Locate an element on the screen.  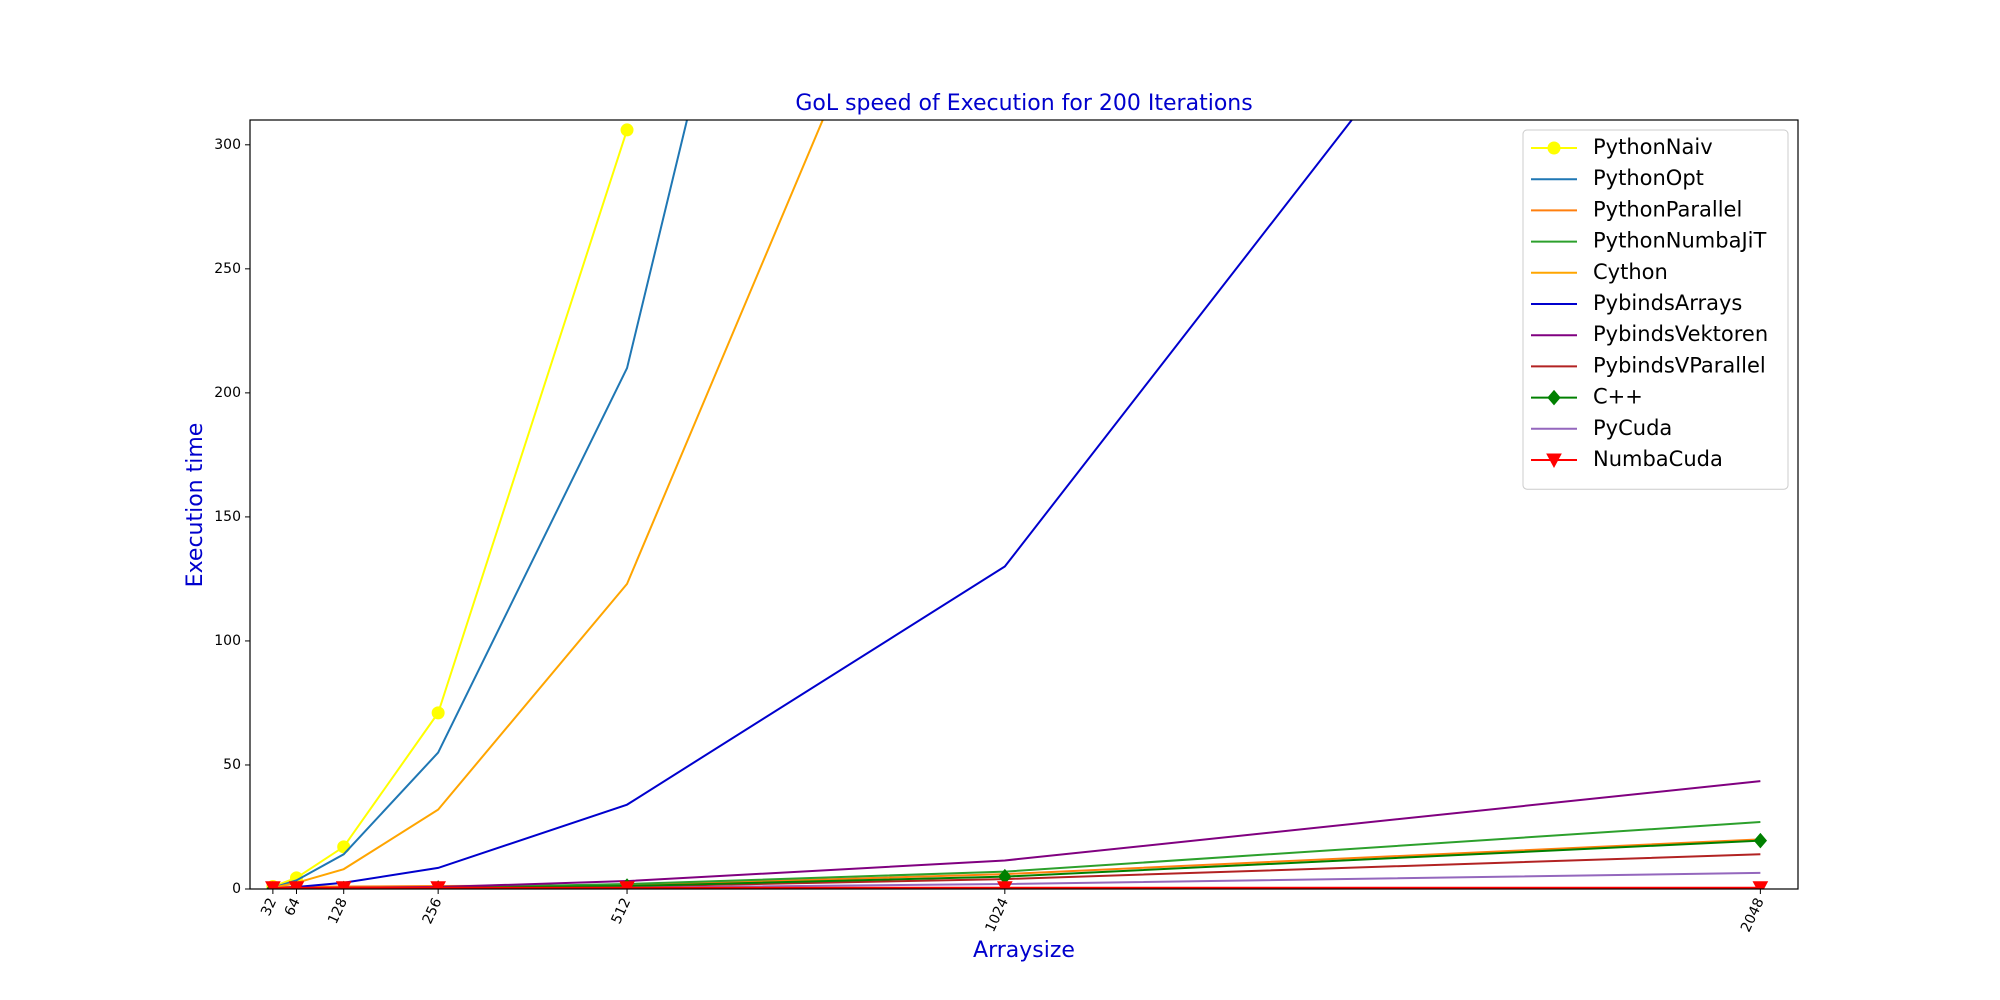
y-tick-label: 0 is located at coordinates (236, 889).